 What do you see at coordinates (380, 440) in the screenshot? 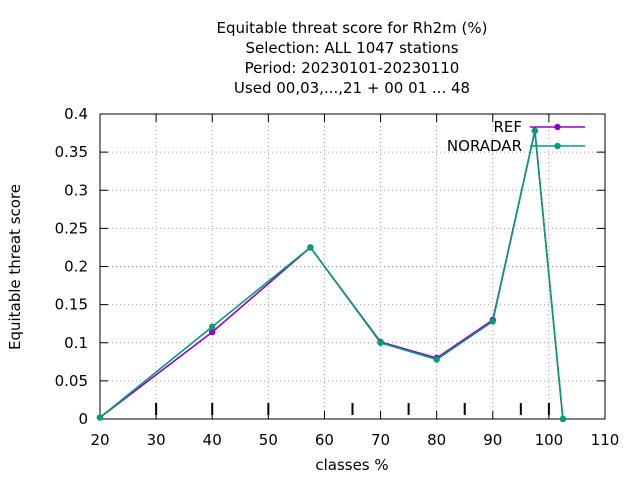
I see `x-tick-label: 70` at bounding box center [380, 440].